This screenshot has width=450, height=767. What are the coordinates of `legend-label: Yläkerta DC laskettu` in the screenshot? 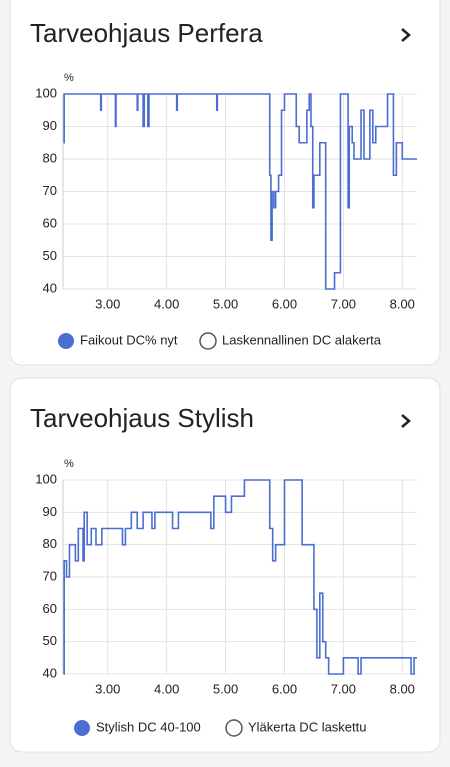 It's located at (307, 726).